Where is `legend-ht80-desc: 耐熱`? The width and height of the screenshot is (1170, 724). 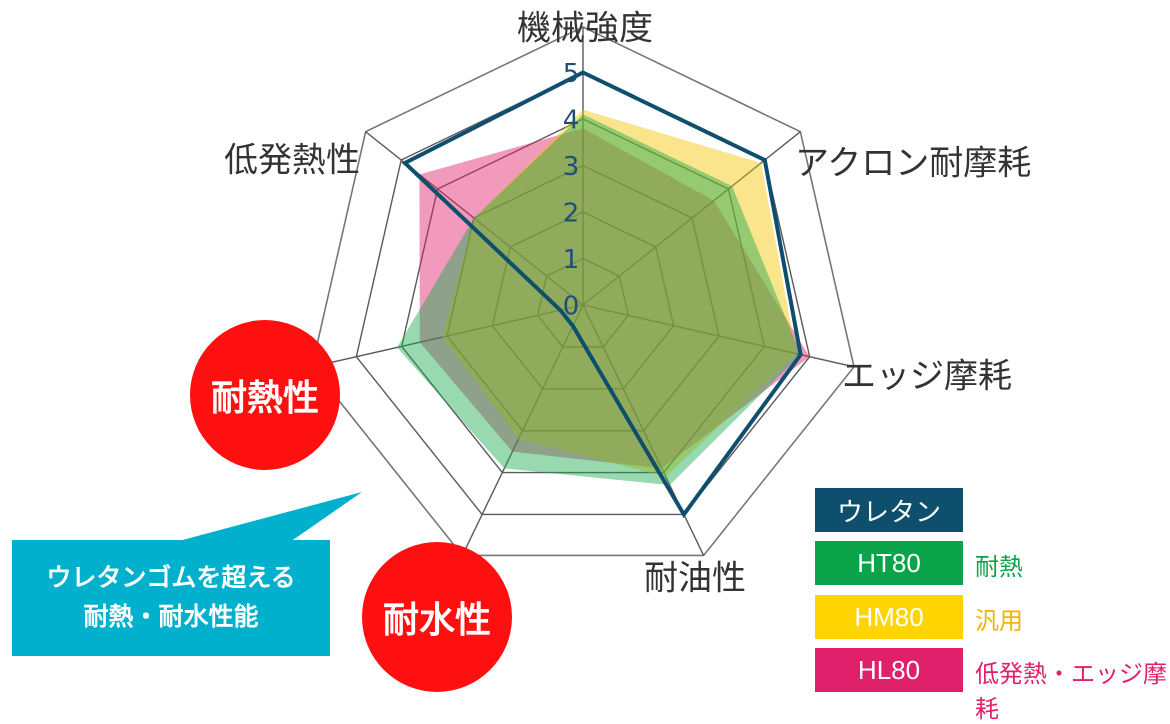
legend-ht80-desc: 耐熱 is located at coordinates (999, 567).